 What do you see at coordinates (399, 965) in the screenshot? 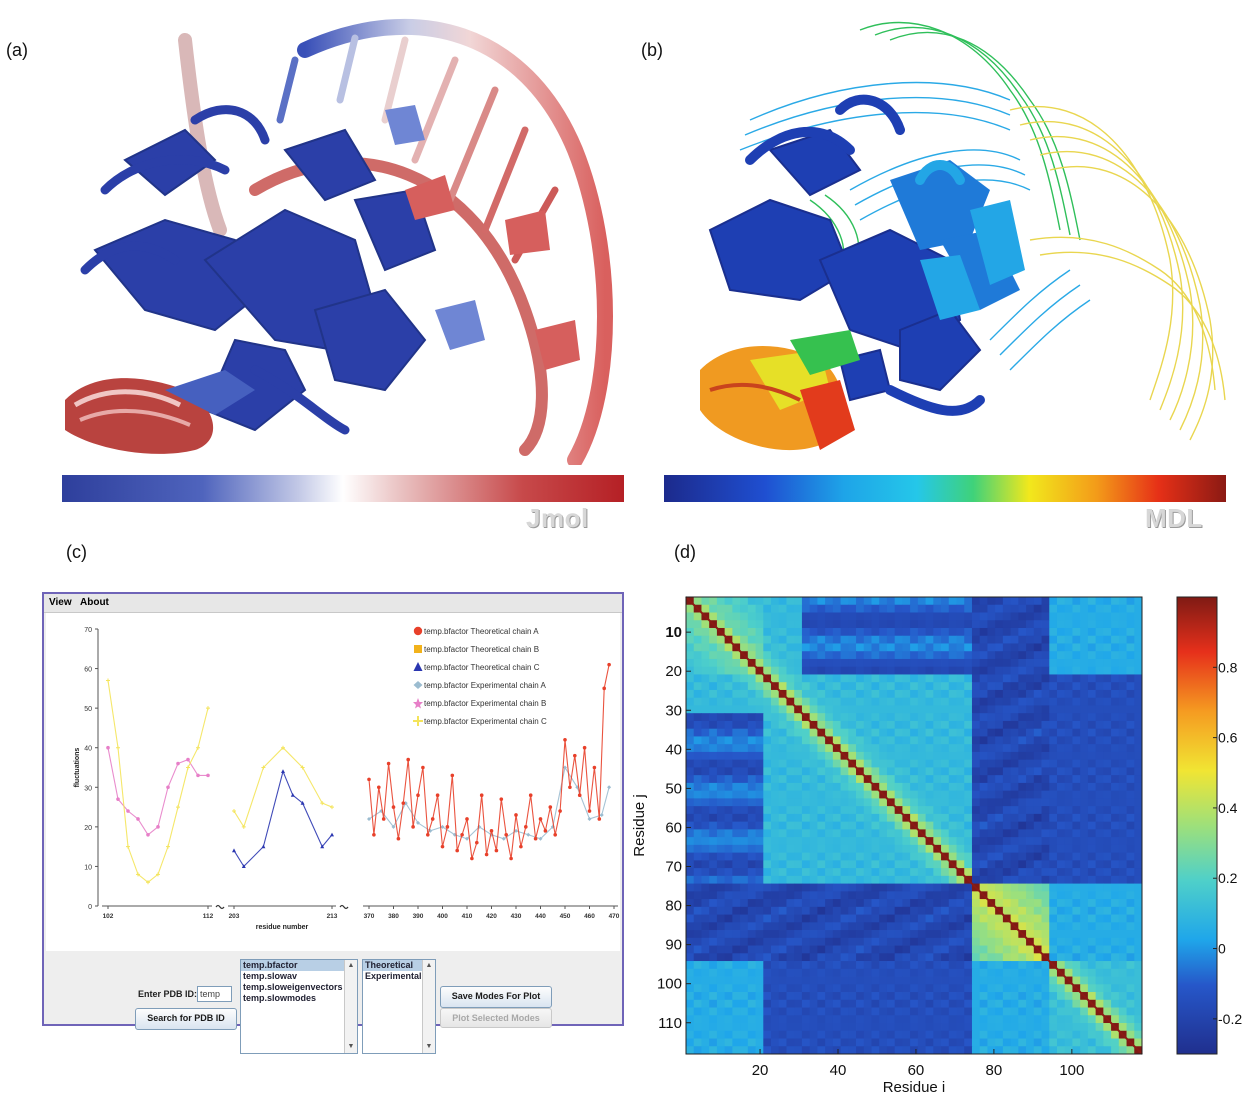
I see `list-item: Theoretical` at bounding box center [399, 965].